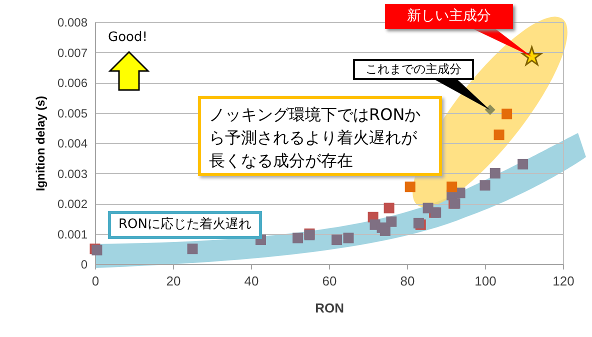  What do you see at coordinates (84, 265) in the screenshot?
I see `y-tick-label: 0` at bounding box center [84, 265].